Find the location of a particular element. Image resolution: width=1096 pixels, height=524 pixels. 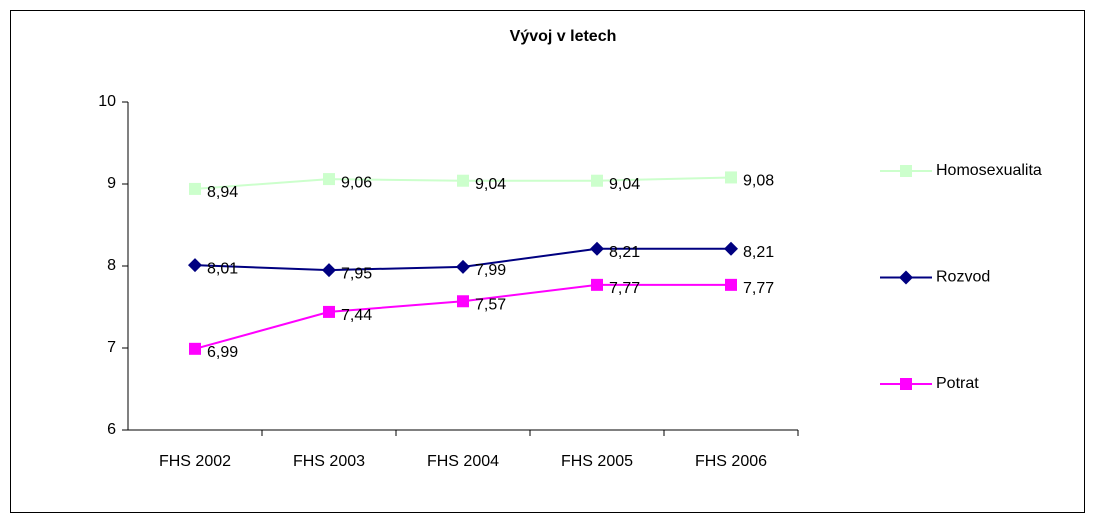

chart-title: Vývoj v letech is located at coordinates (563, 36).